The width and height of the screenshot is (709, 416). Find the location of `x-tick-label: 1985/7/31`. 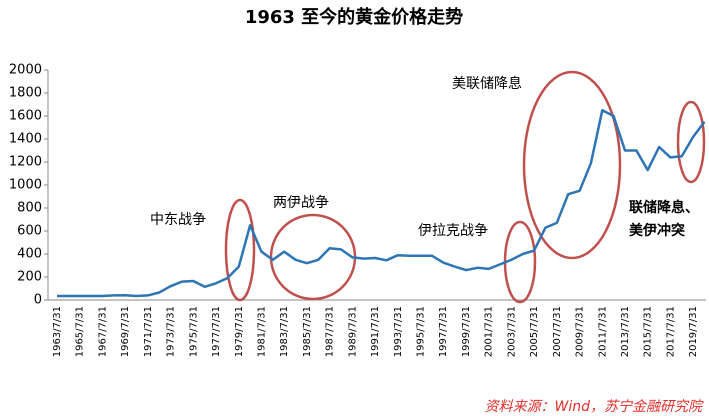

x-tick-label: 1985/7/31 is located at coordinates (307, 331).